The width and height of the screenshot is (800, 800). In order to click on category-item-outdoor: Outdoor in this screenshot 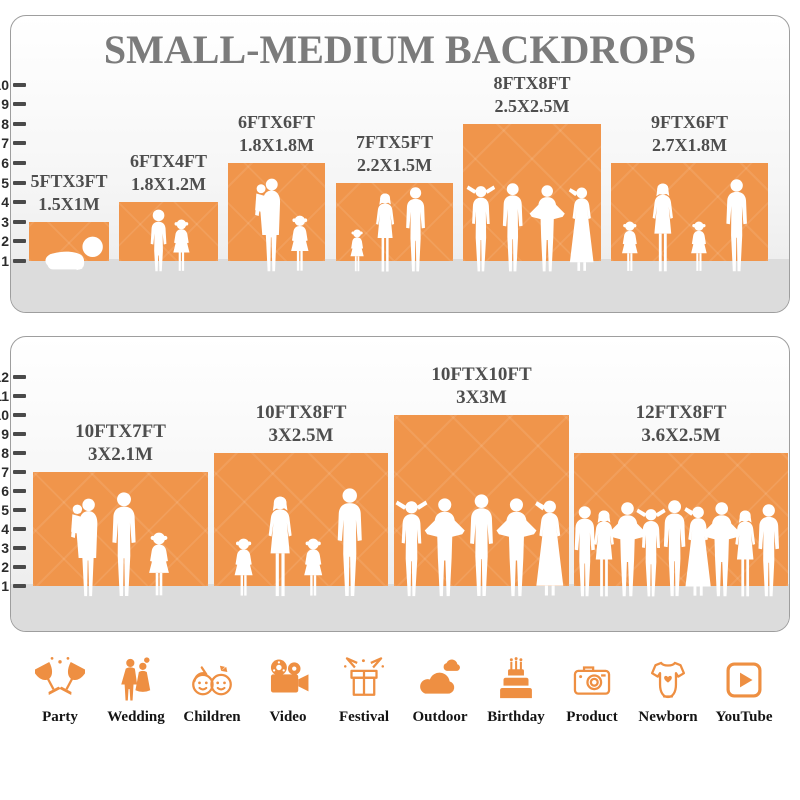, I will do `click(440, 715)`.